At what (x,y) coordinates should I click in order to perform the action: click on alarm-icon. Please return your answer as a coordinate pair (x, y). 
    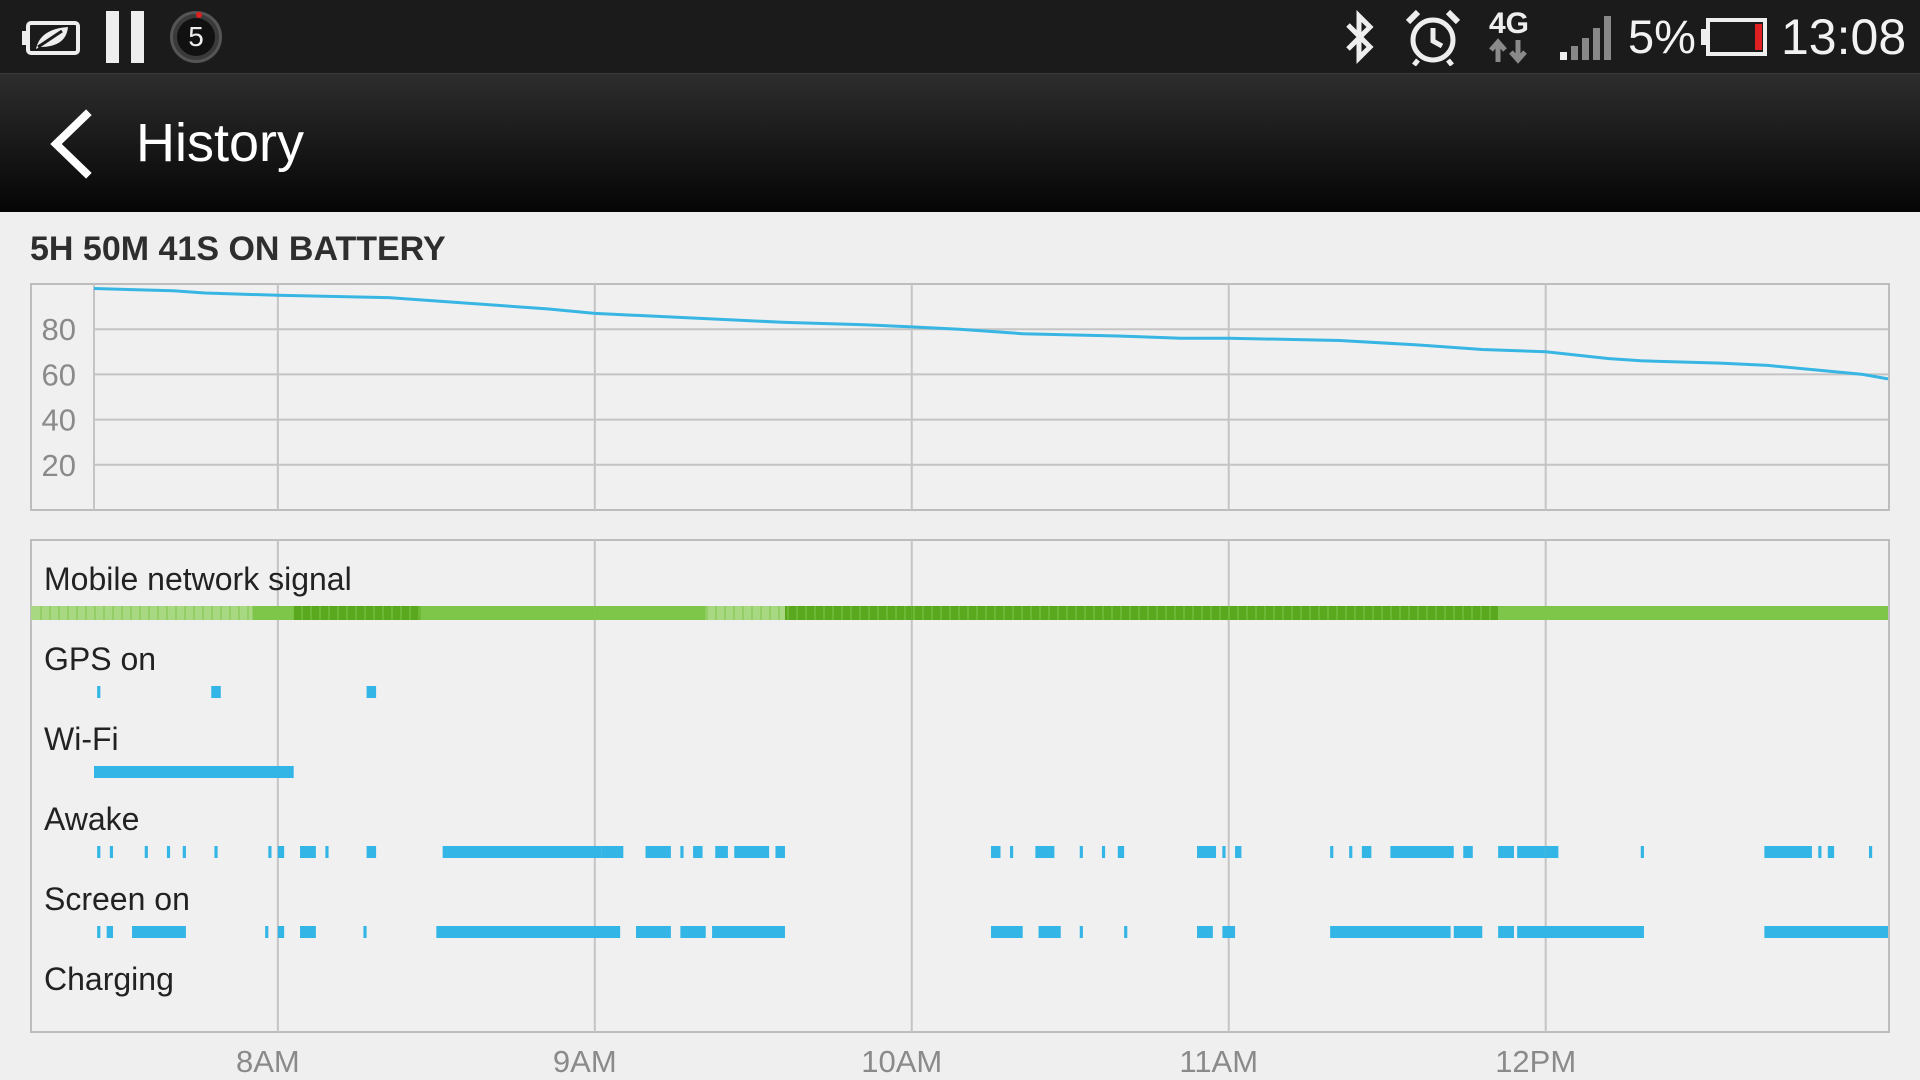
    Looking at the image, I should click on (1433, 36).